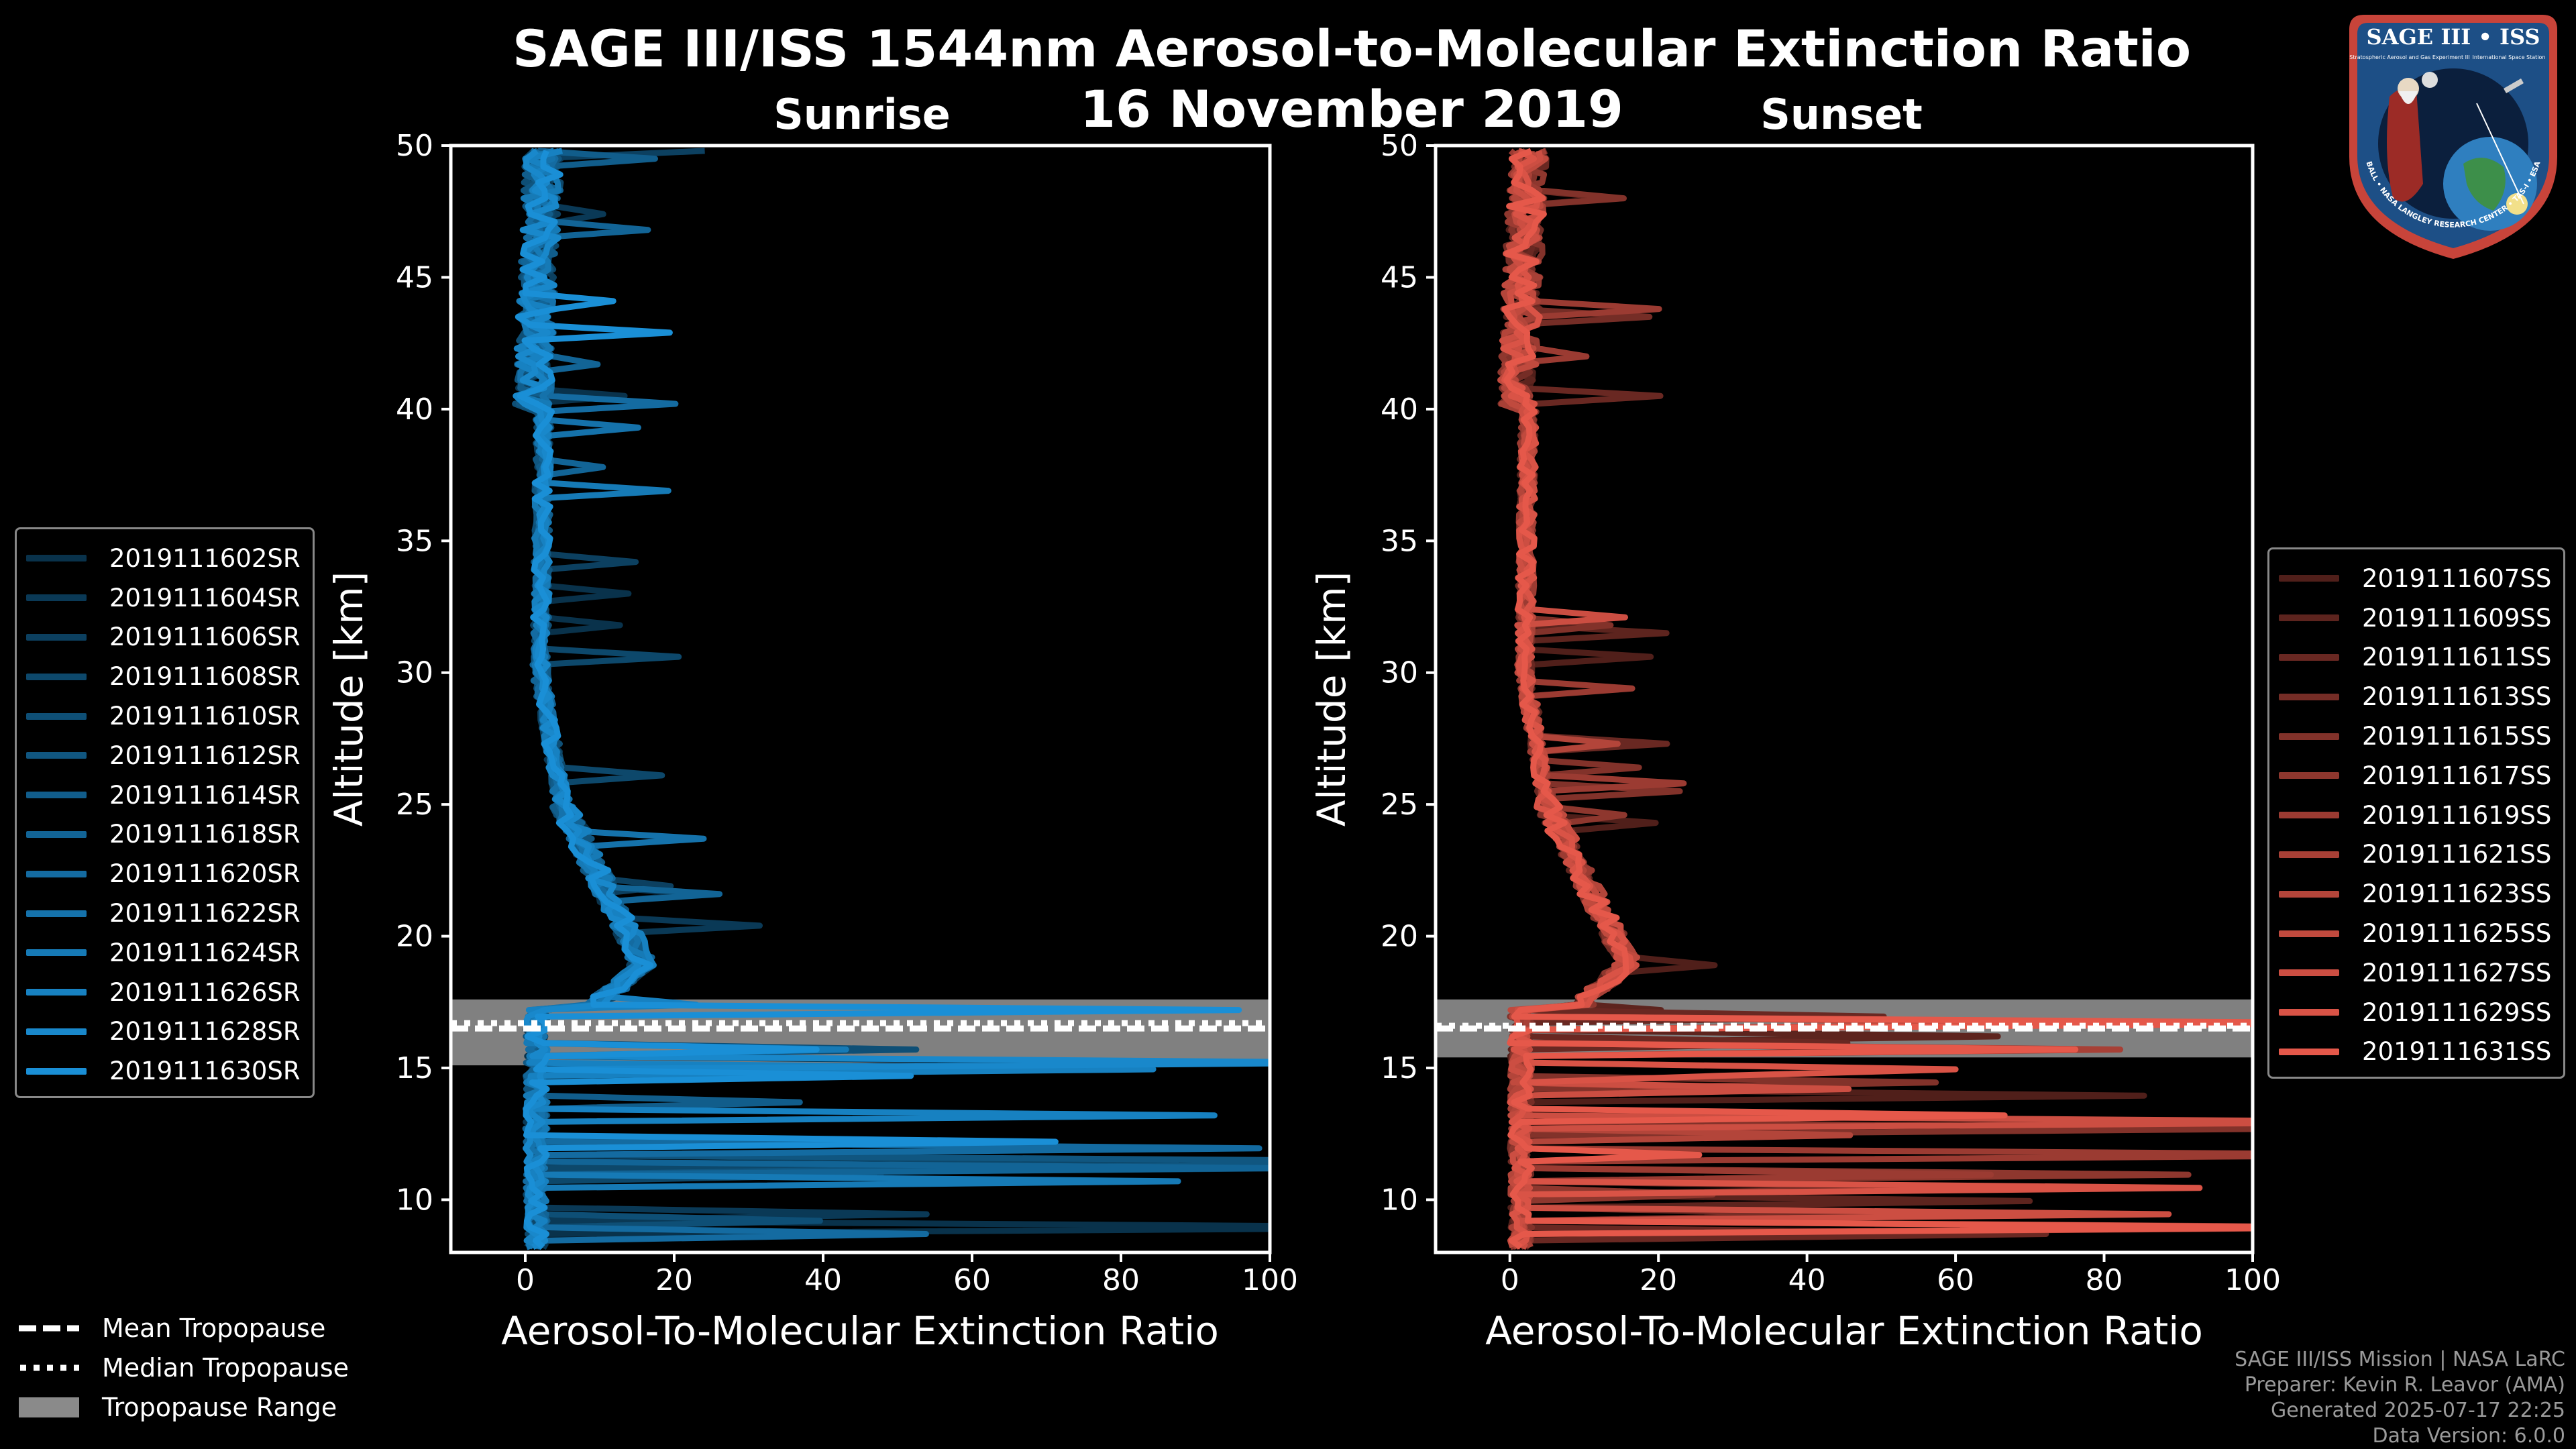 The width and height of the screenshot is (2576, 1449). What do you see at coordinates (823, 1280) in the screenshot?
I see `x-tick-label: 40` at bounding box center [823, 1280].